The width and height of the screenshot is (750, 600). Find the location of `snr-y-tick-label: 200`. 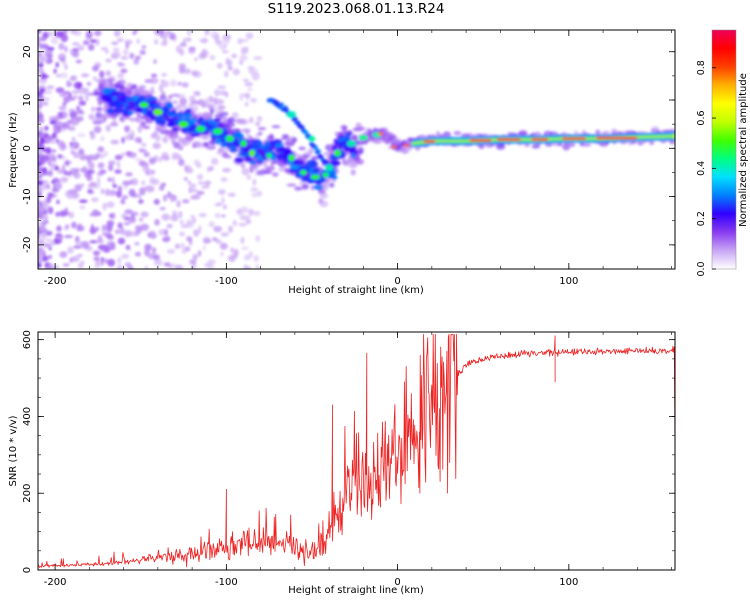

snr-y-tick-label: 200 is located at coordinates (27, 493).